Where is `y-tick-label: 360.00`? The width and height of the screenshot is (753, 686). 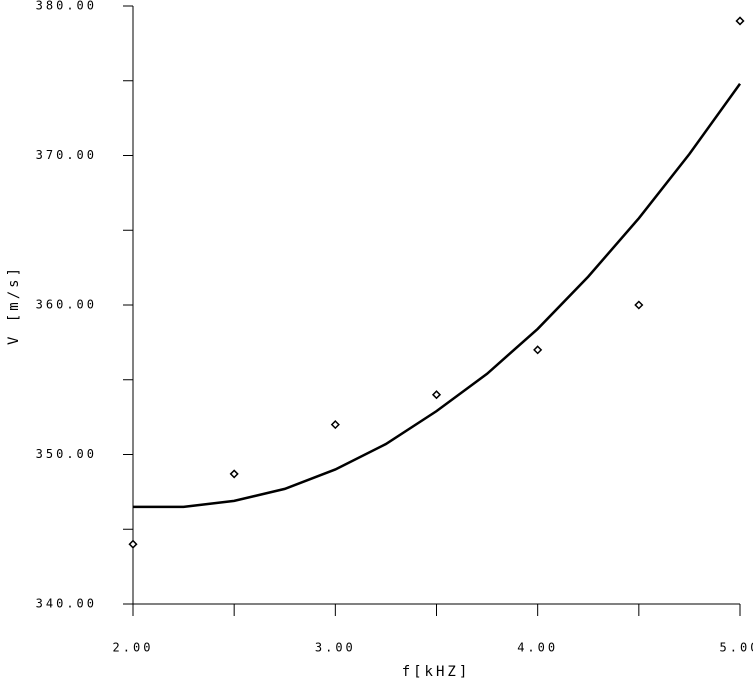
y-tick-label: 360.00 is located at coordinates (66, 305).